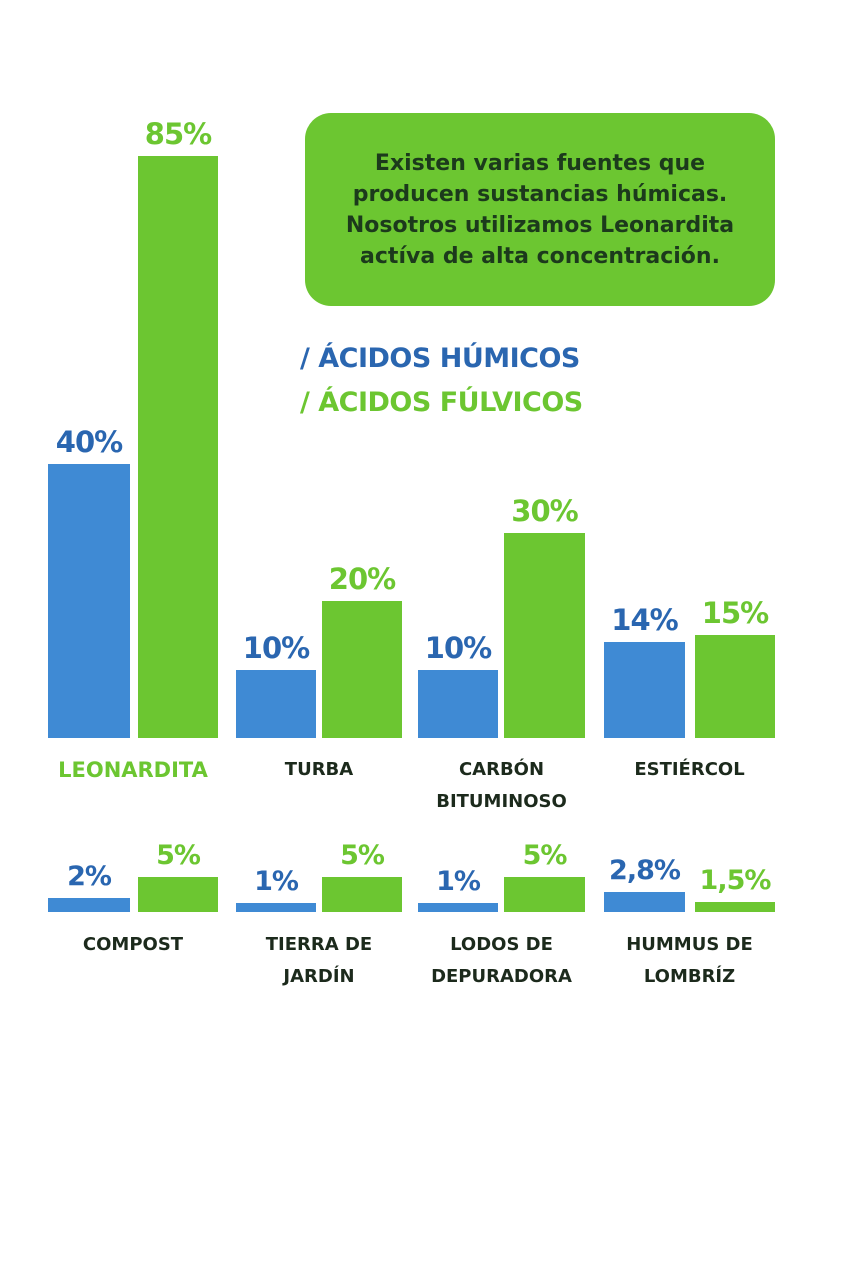 This screenshot has width=853, height=1280. I want to click on category-label: COMPOST, so click(133, 944).